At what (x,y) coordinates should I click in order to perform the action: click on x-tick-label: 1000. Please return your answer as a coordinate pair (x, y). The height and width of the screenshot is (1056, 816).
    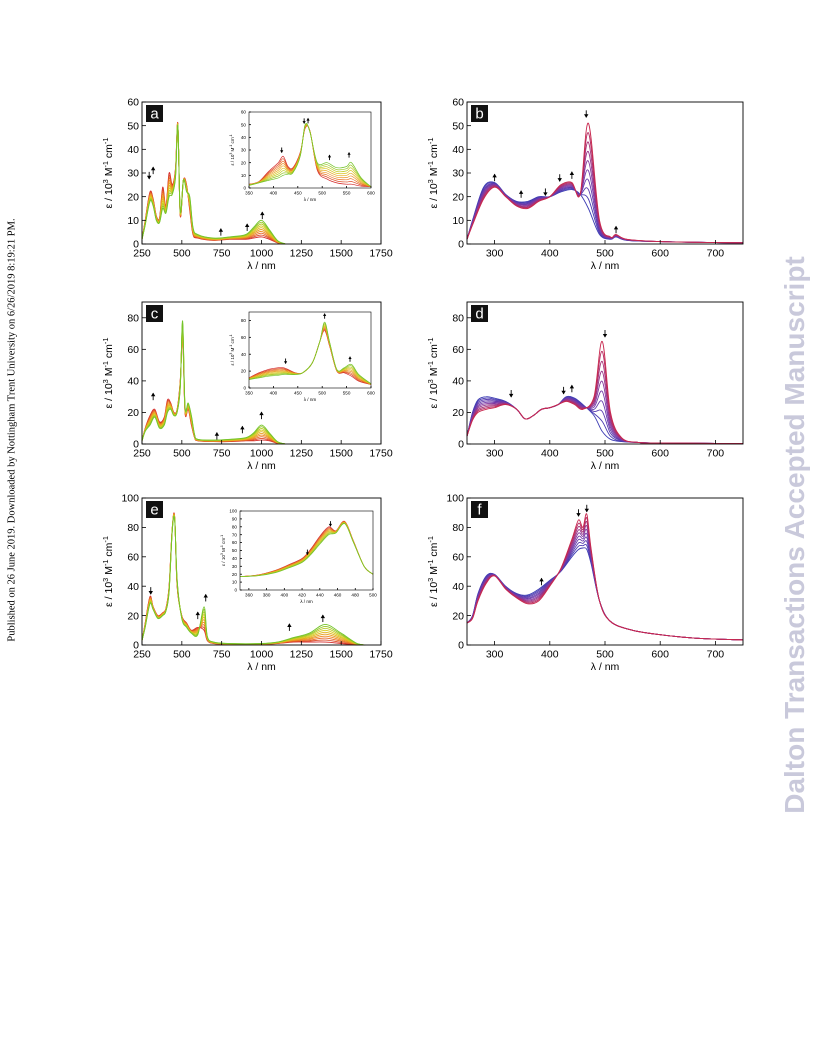
    Looking at the image, I should click on (262, 655).